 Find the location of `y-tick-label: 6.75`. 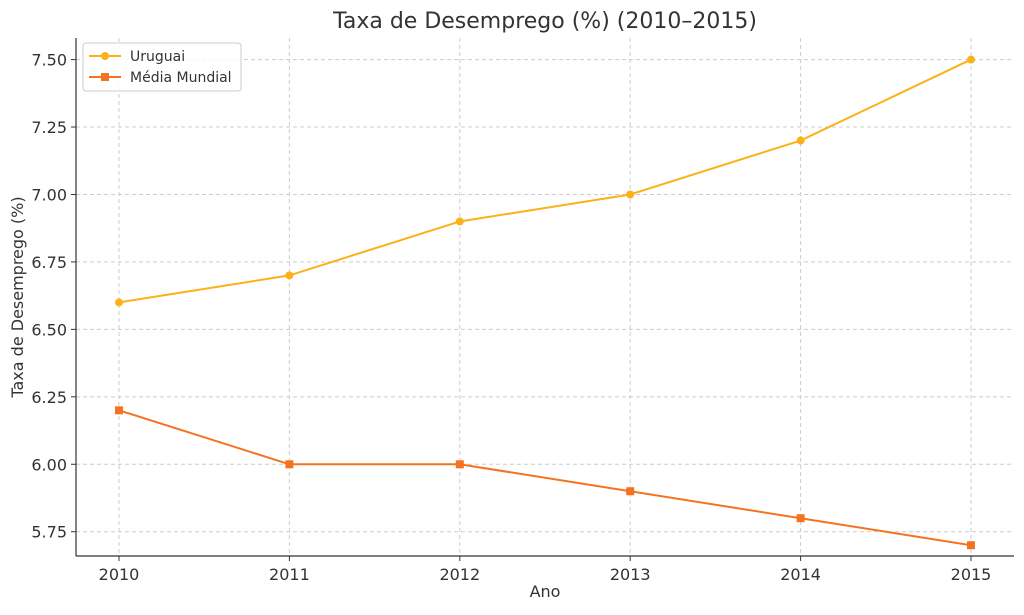

y-tick-label: 6.75 is located at coordinates (49, 262).